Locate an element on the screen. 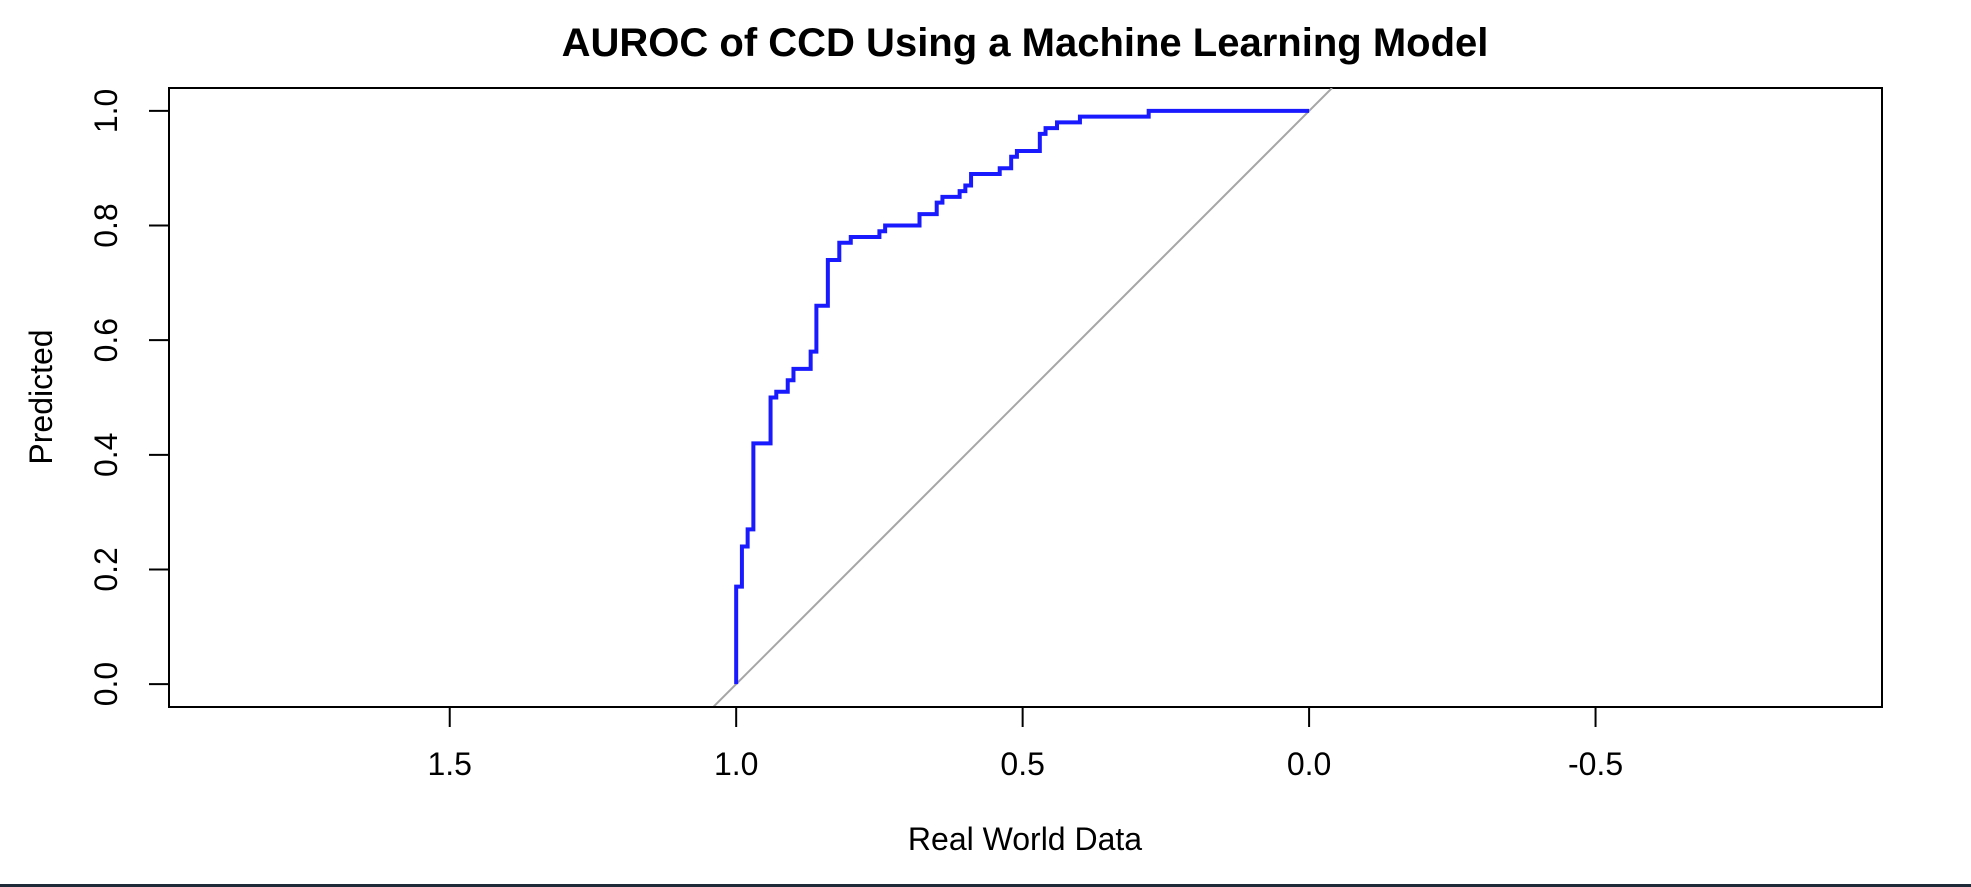 The image size is (1971, 887). x-tick-label: 0.0 is located at coordinates (1309, 764).